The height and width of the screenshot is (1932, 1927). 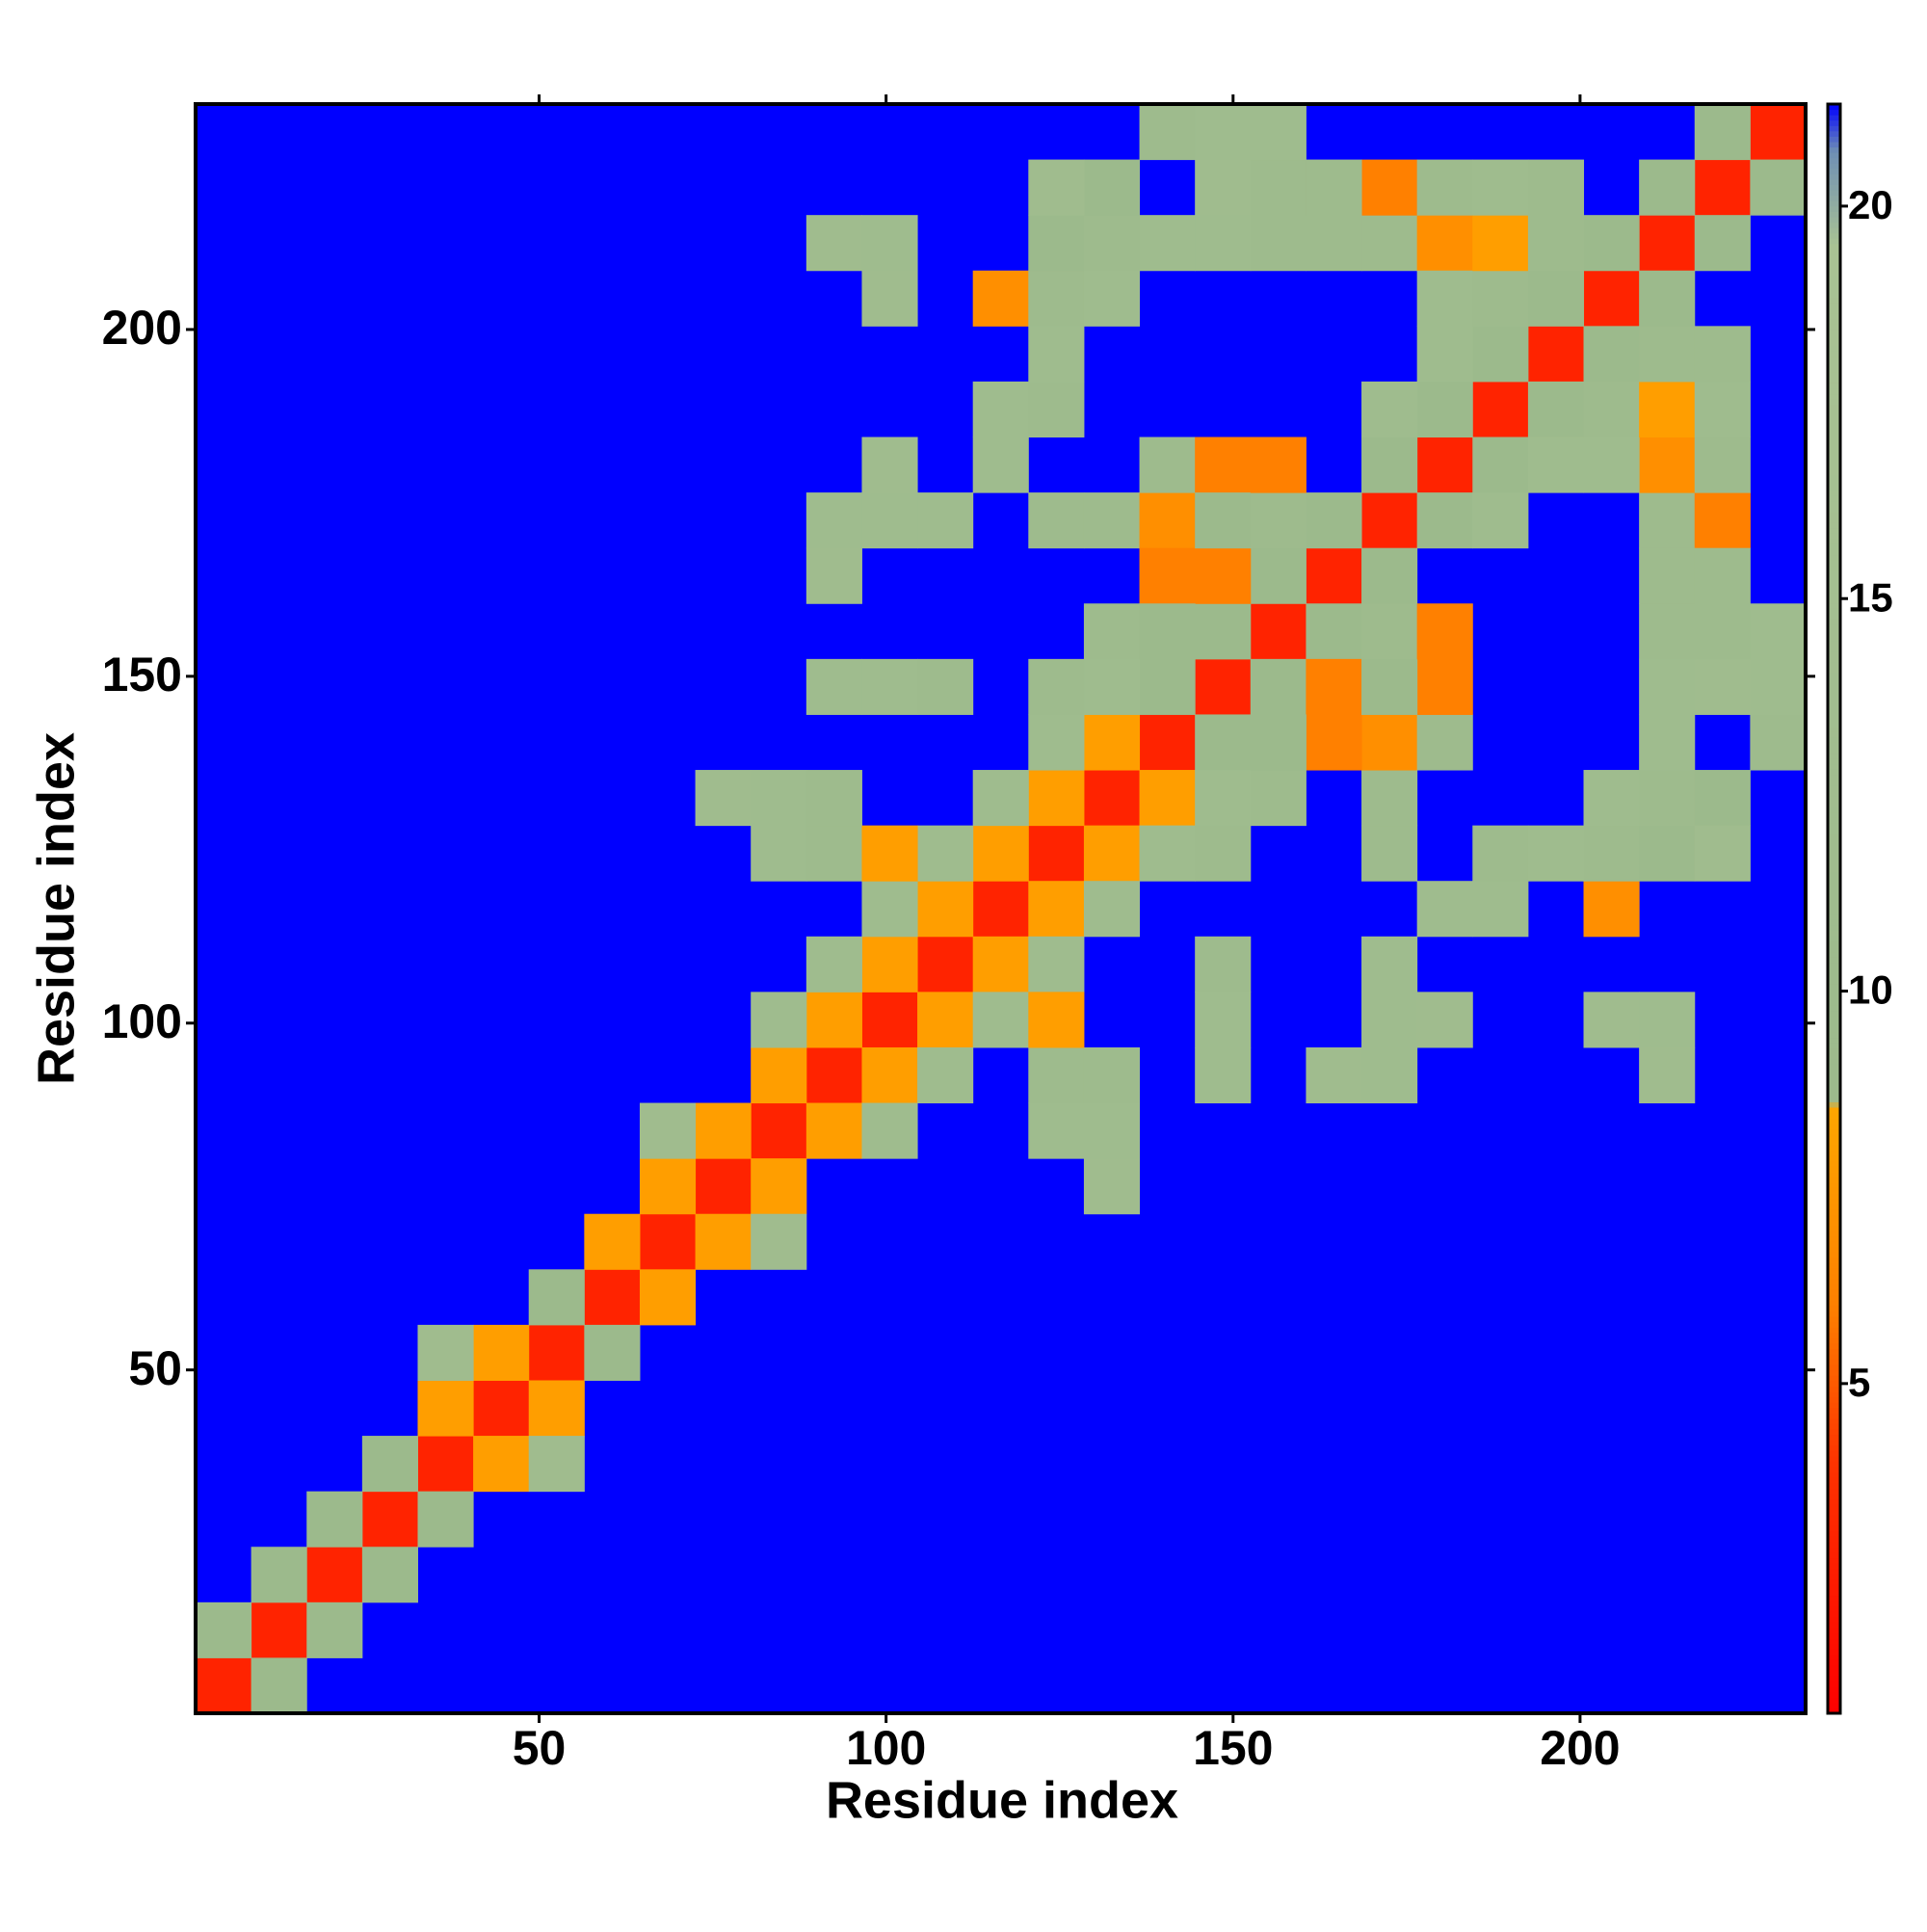 I want to click on y-axis-title: Residue index, so click(x=56, y=908).